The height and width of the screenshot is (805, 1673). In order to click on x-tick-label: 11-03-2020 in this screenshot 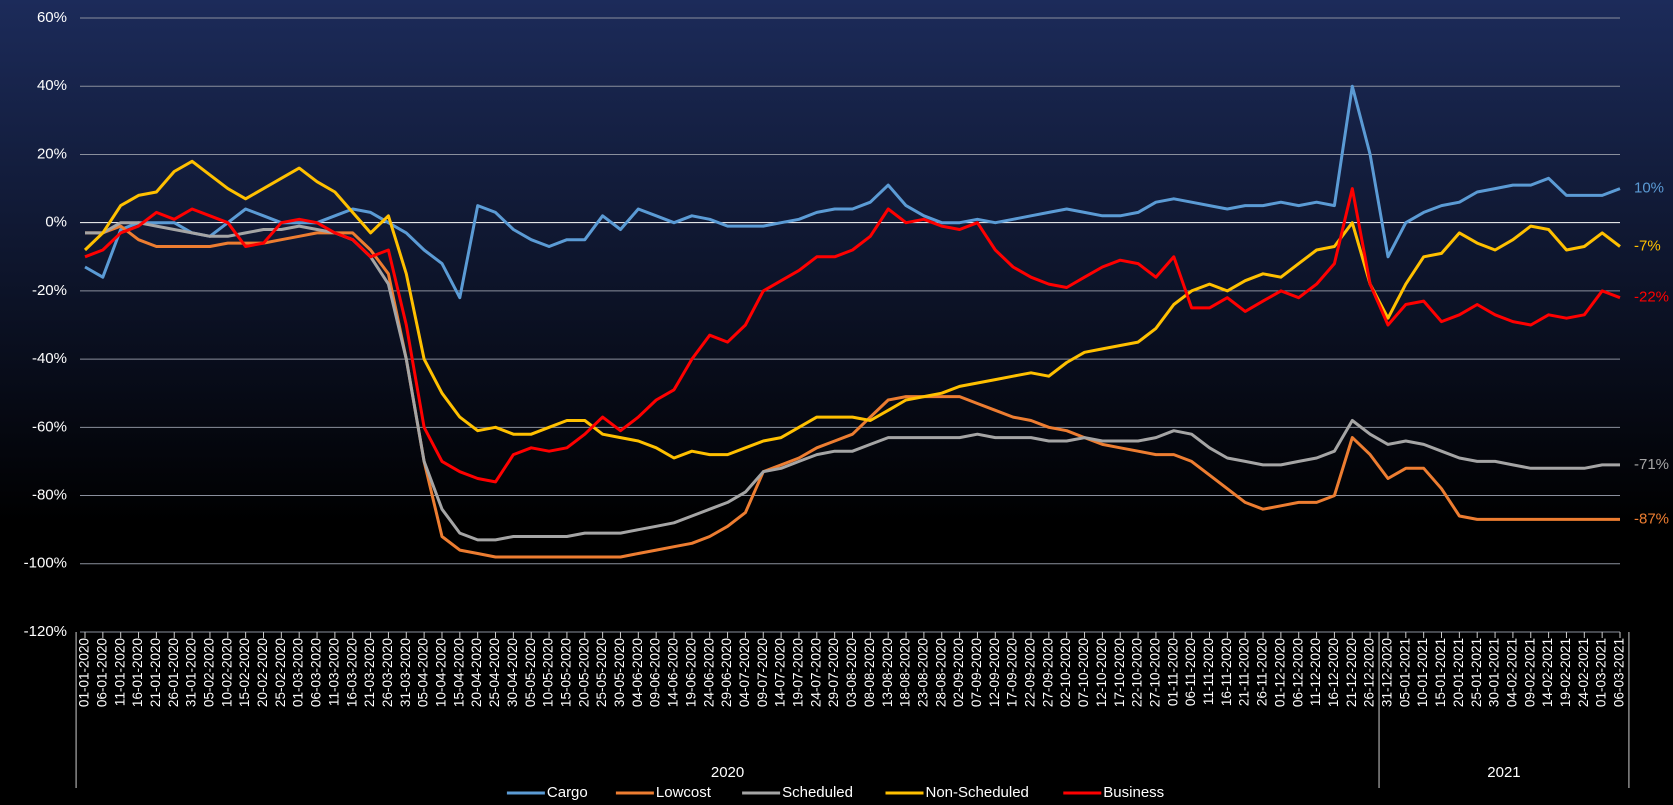, I will do `click(333, 672)`.